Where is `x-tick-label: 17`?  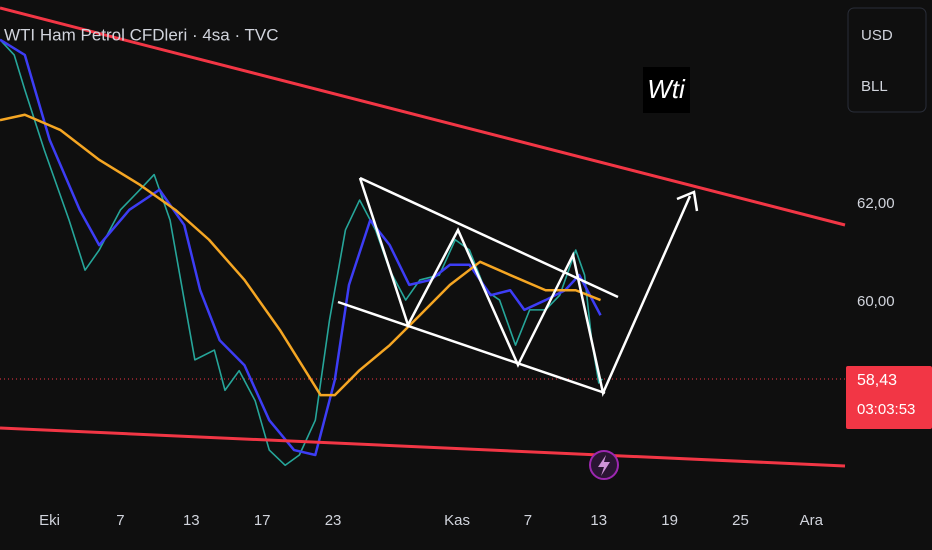 x-tick-label: 17 is located at coordinates (262, 520).